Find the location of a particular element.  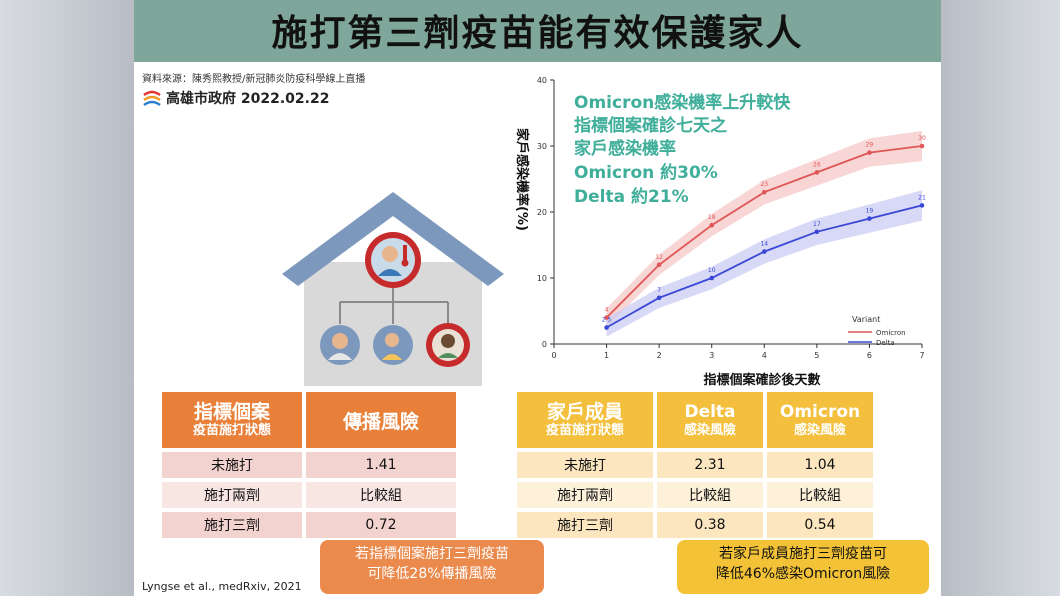

kaohsiung-logo-icon is located at coordinates (152, 98).